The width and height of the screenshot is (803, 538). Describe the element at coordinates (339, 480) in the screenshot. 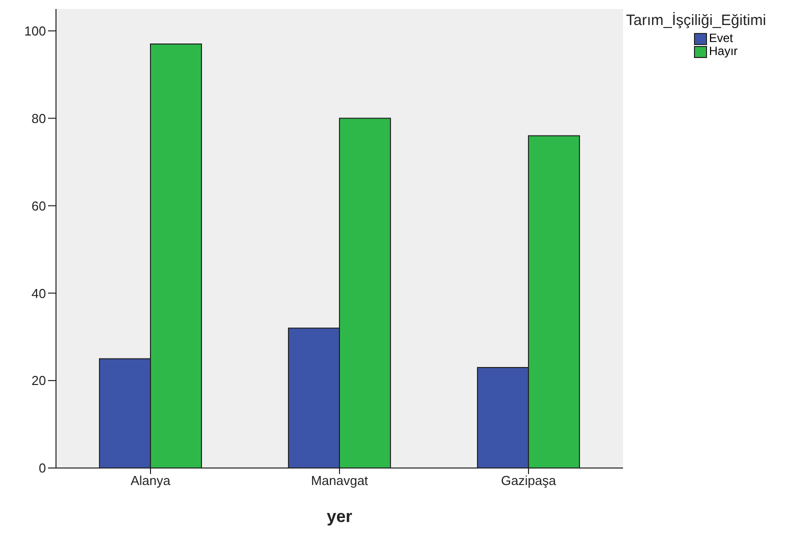

I see `x-tick-label: Manavgat` at that location.